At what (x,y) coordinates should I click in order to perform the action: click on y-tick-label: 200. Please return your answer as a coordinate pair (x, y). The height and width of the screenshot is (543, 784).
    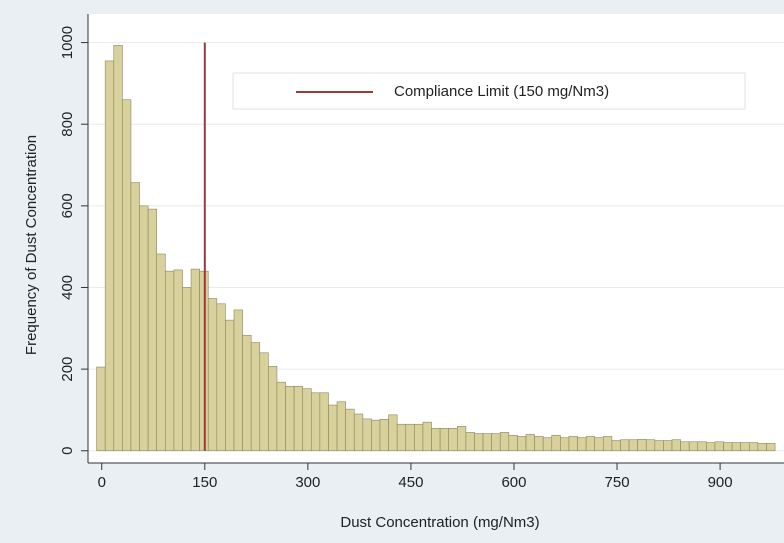
    Looking at the image, I should click on (67, 369).